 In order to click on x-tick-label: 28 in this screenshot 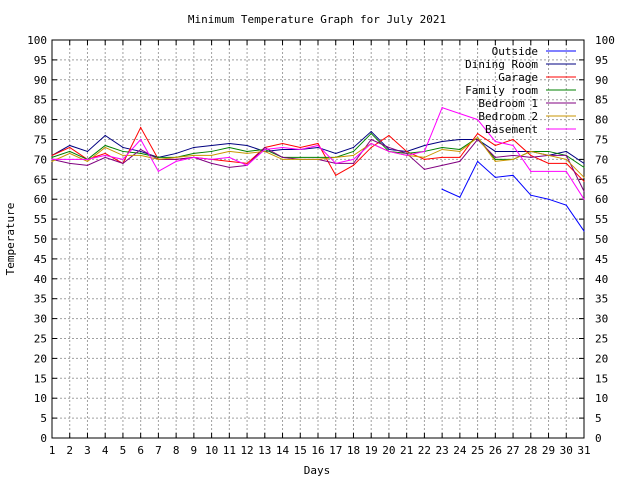, I will do `click(530, 450)`.